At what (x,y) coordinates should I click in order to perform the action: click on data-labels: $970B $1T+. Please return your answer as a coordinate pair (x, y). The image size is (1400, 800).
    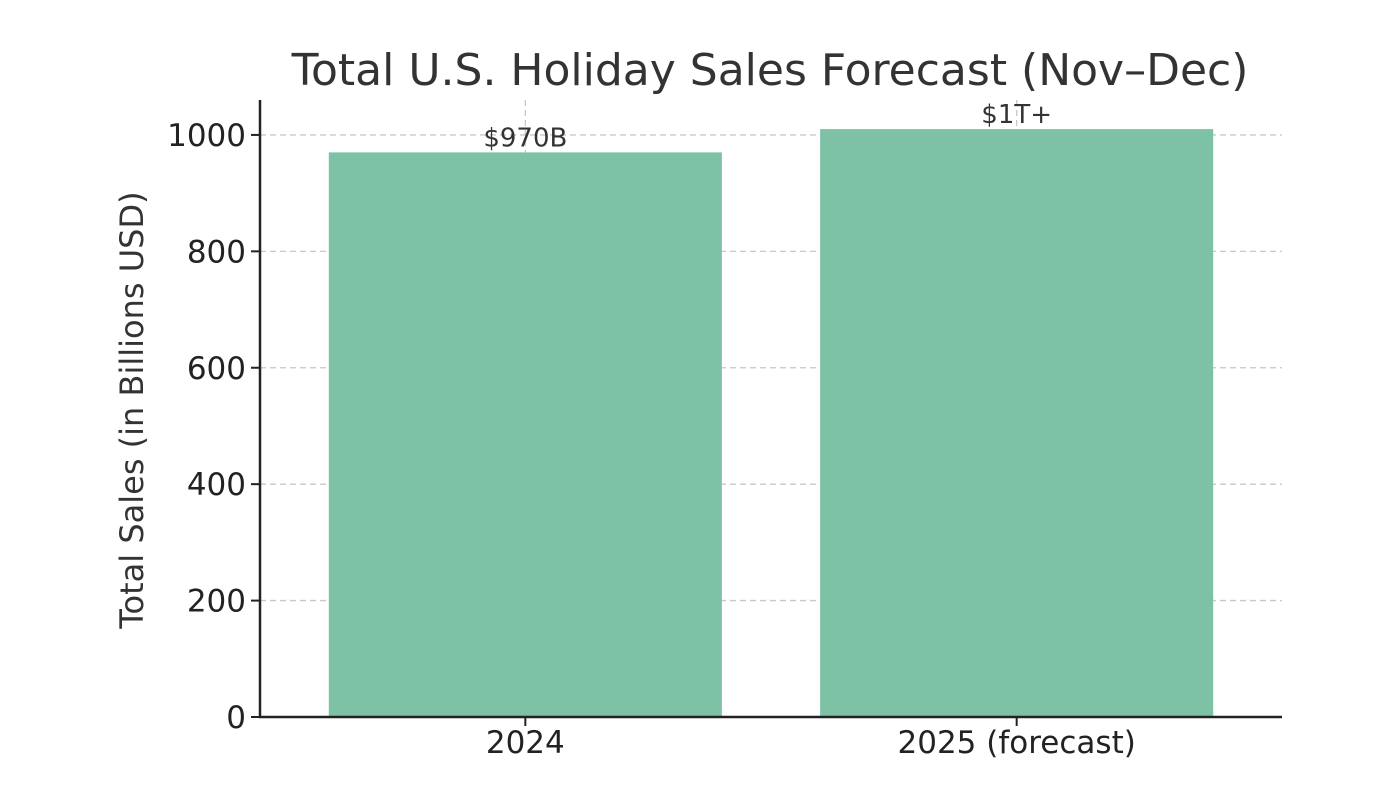
    Looking at the image, I should click on (767, 126).